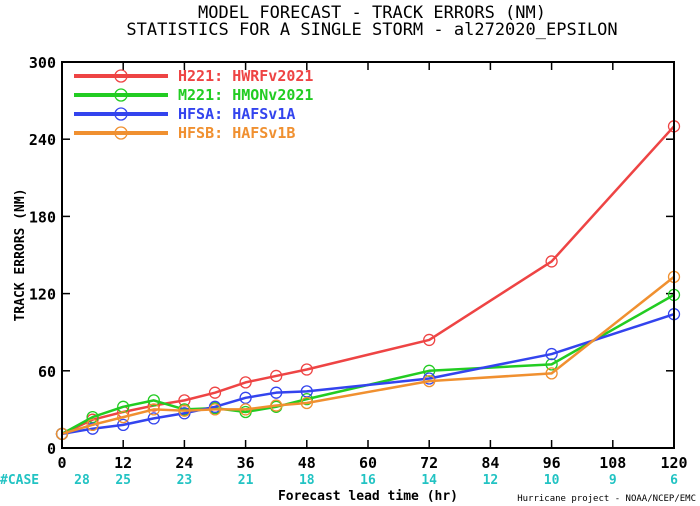  What do you see at coordinates (552, 463) in the screenshot?
I see `x-tick-label: 96` at bounding box center [552, 463].